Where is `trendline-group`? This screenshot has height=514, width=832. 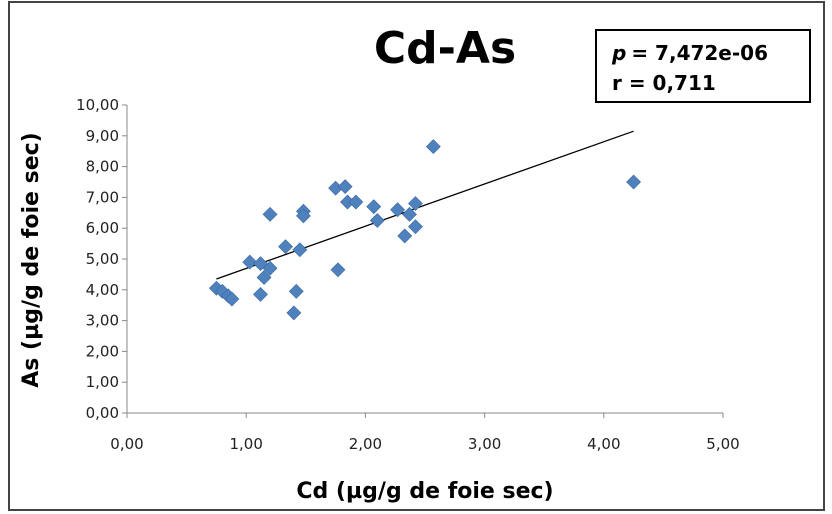
trendline-group is located at coordinates (425, 205).